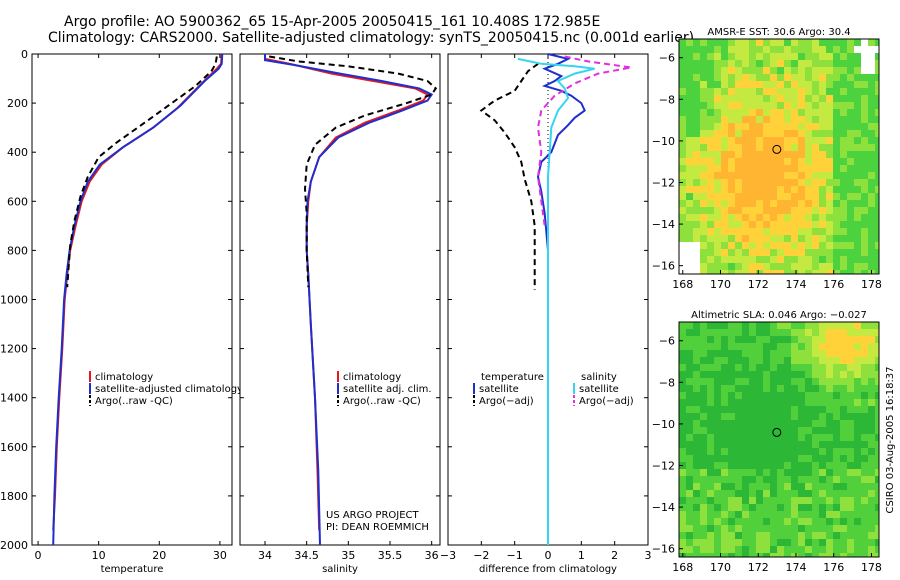 This screenshot has height=580, width=900. What do you see at coordinates (14, 496) in the screenshot?
I see `depth-tick-label: 1800` at bounding box center [14, 496].